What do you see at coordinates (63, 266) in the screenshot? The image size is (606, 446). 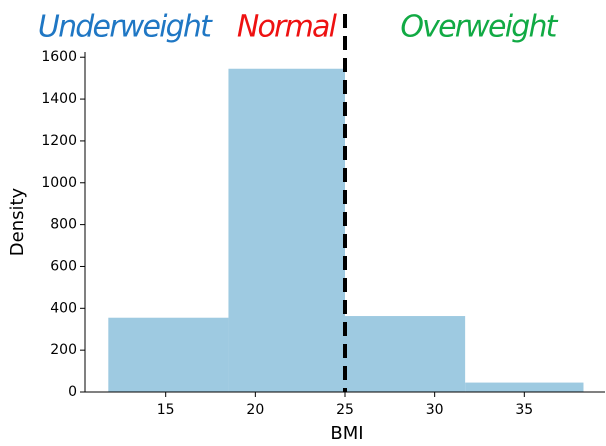 I see `y-tick-label: 600` at bounding box center [63, 266].